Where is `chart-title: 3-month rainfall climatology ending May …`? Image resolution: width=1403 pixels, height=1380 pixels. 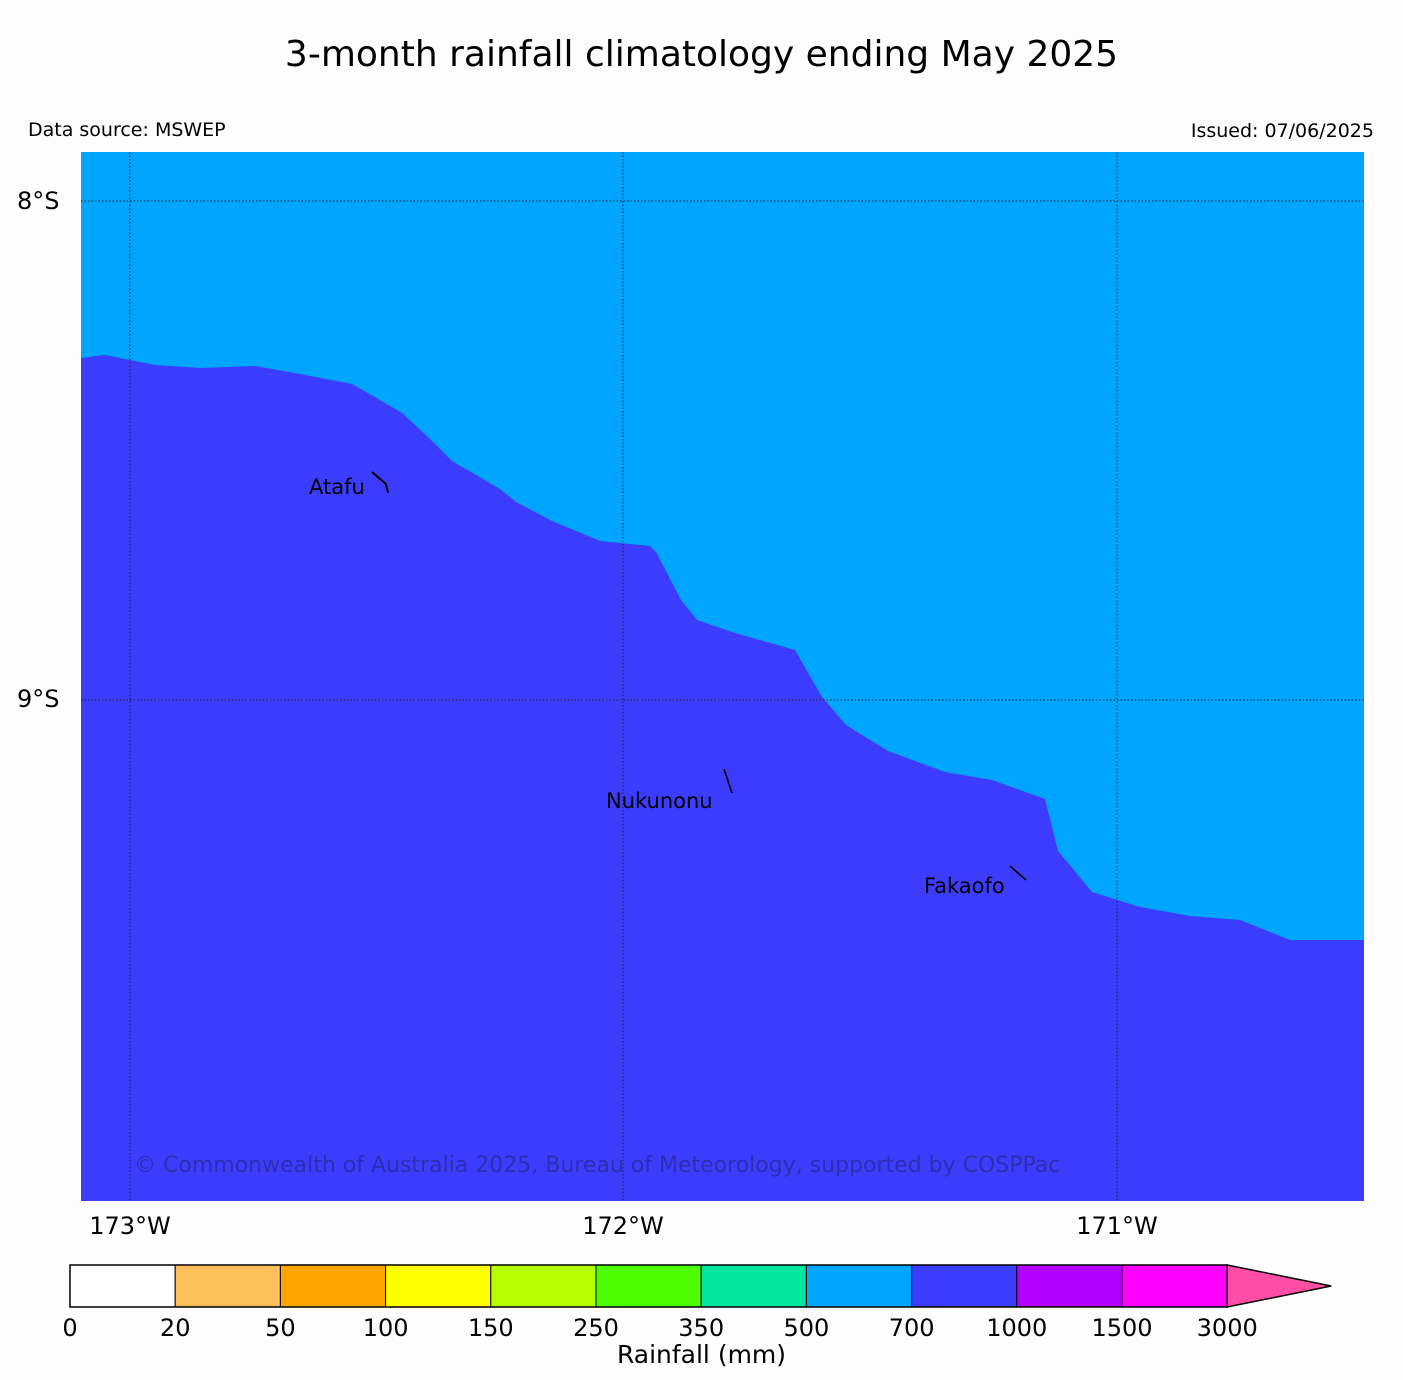
chart-title: 3-month rainfall climatology ending May … is located at coordinates (701, 54).